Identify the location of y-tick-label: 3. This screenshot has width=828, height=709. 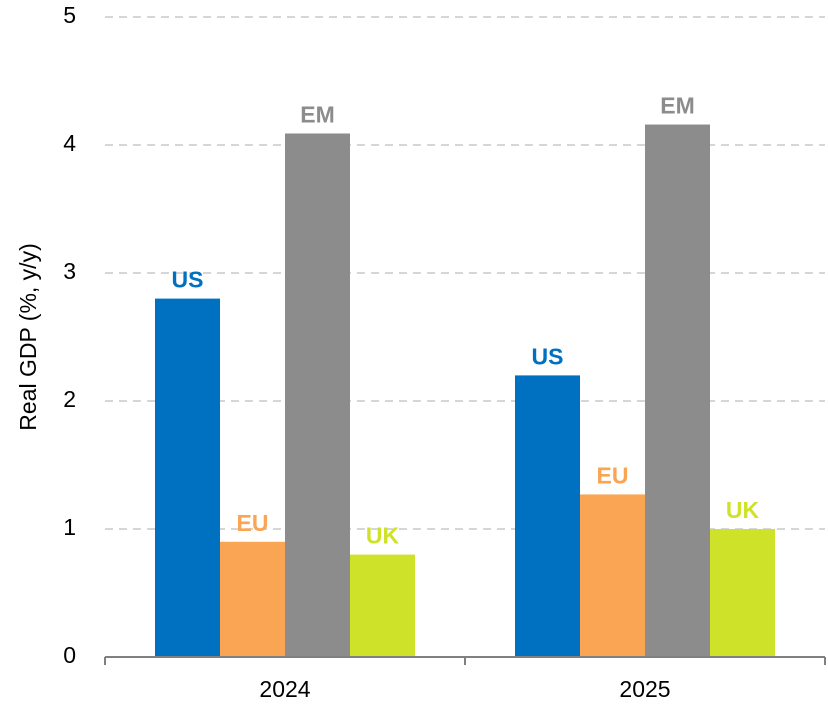
(69, 271).